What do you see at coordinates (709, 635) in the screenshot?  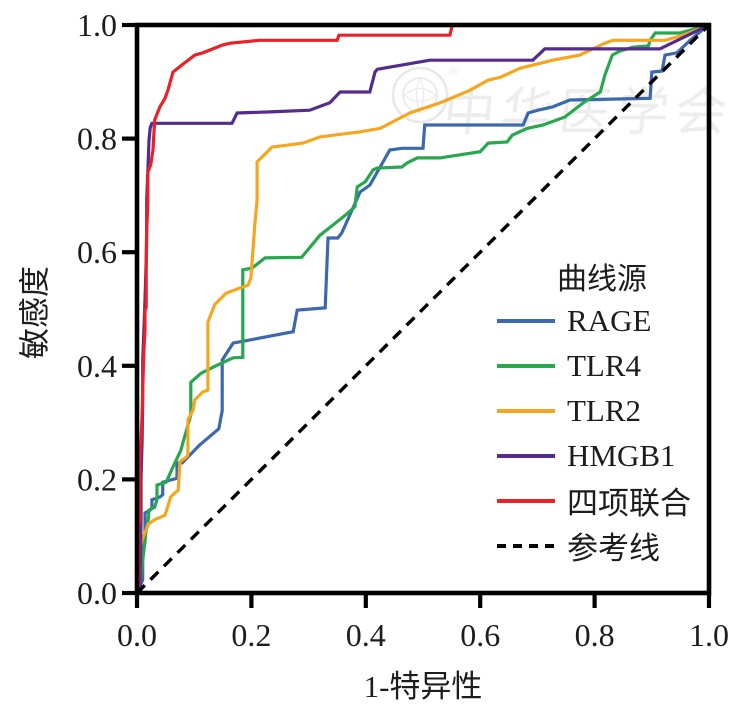 I see `x-axis-tick-label: 1.0` at bounding box center [709, 635].